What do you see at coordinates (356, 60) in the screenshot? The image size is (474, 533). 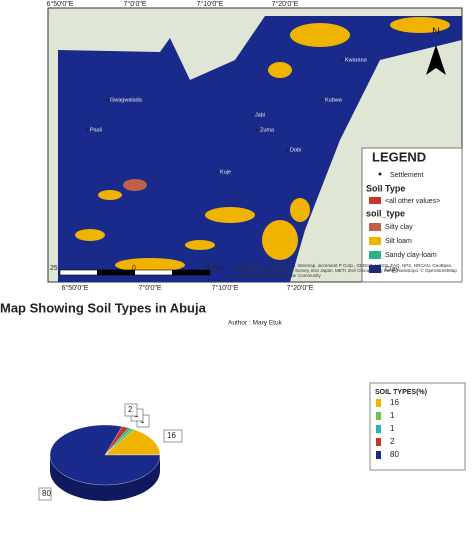 I see `place-label: Kwarana` at bounding box center [356, 60].